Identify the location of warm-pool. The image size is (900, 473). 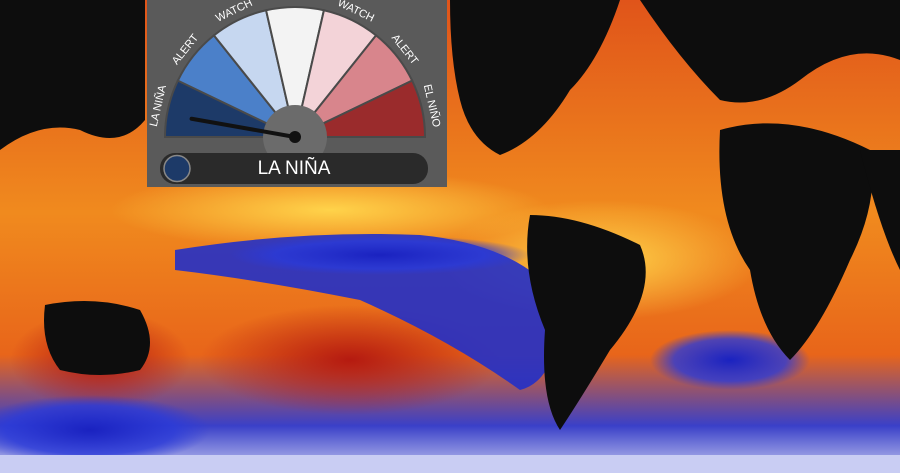
(350, 360).